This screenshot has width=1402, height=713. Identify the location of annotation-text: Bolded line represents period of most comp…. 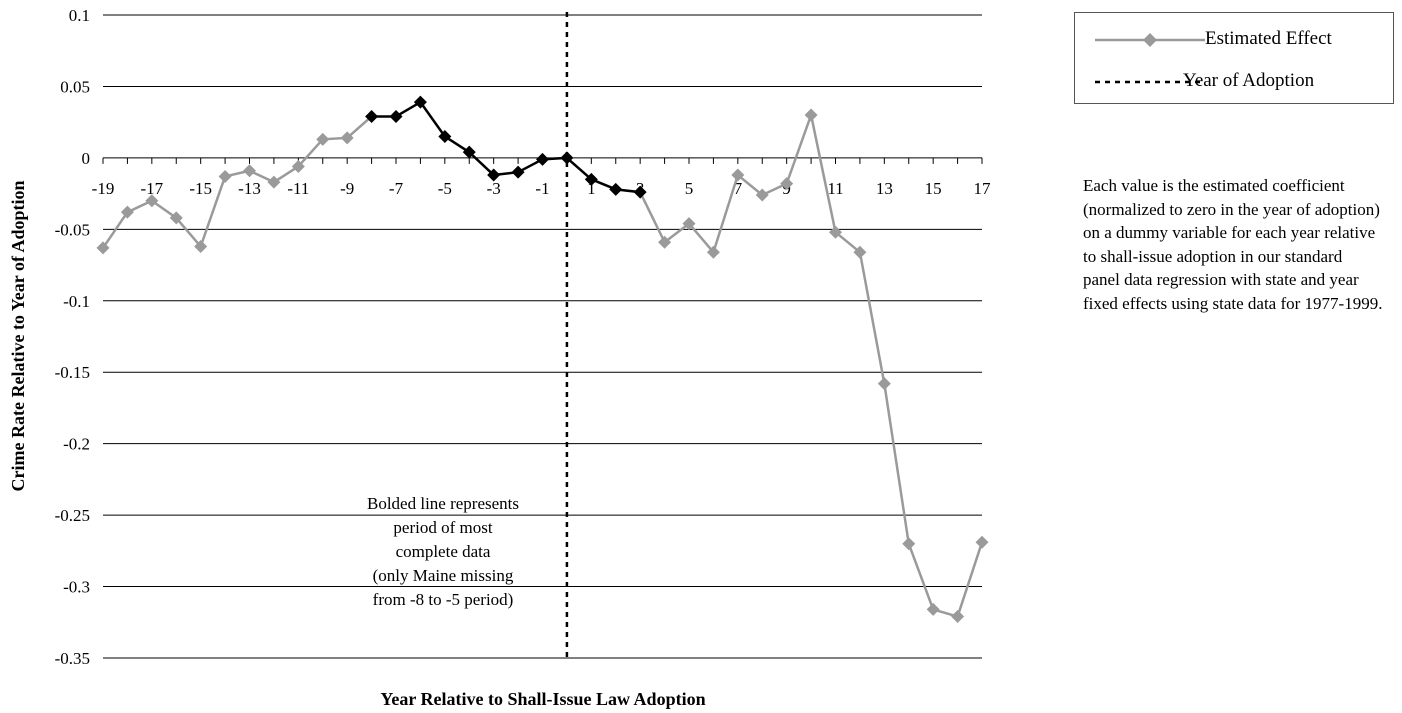
(443, 551).